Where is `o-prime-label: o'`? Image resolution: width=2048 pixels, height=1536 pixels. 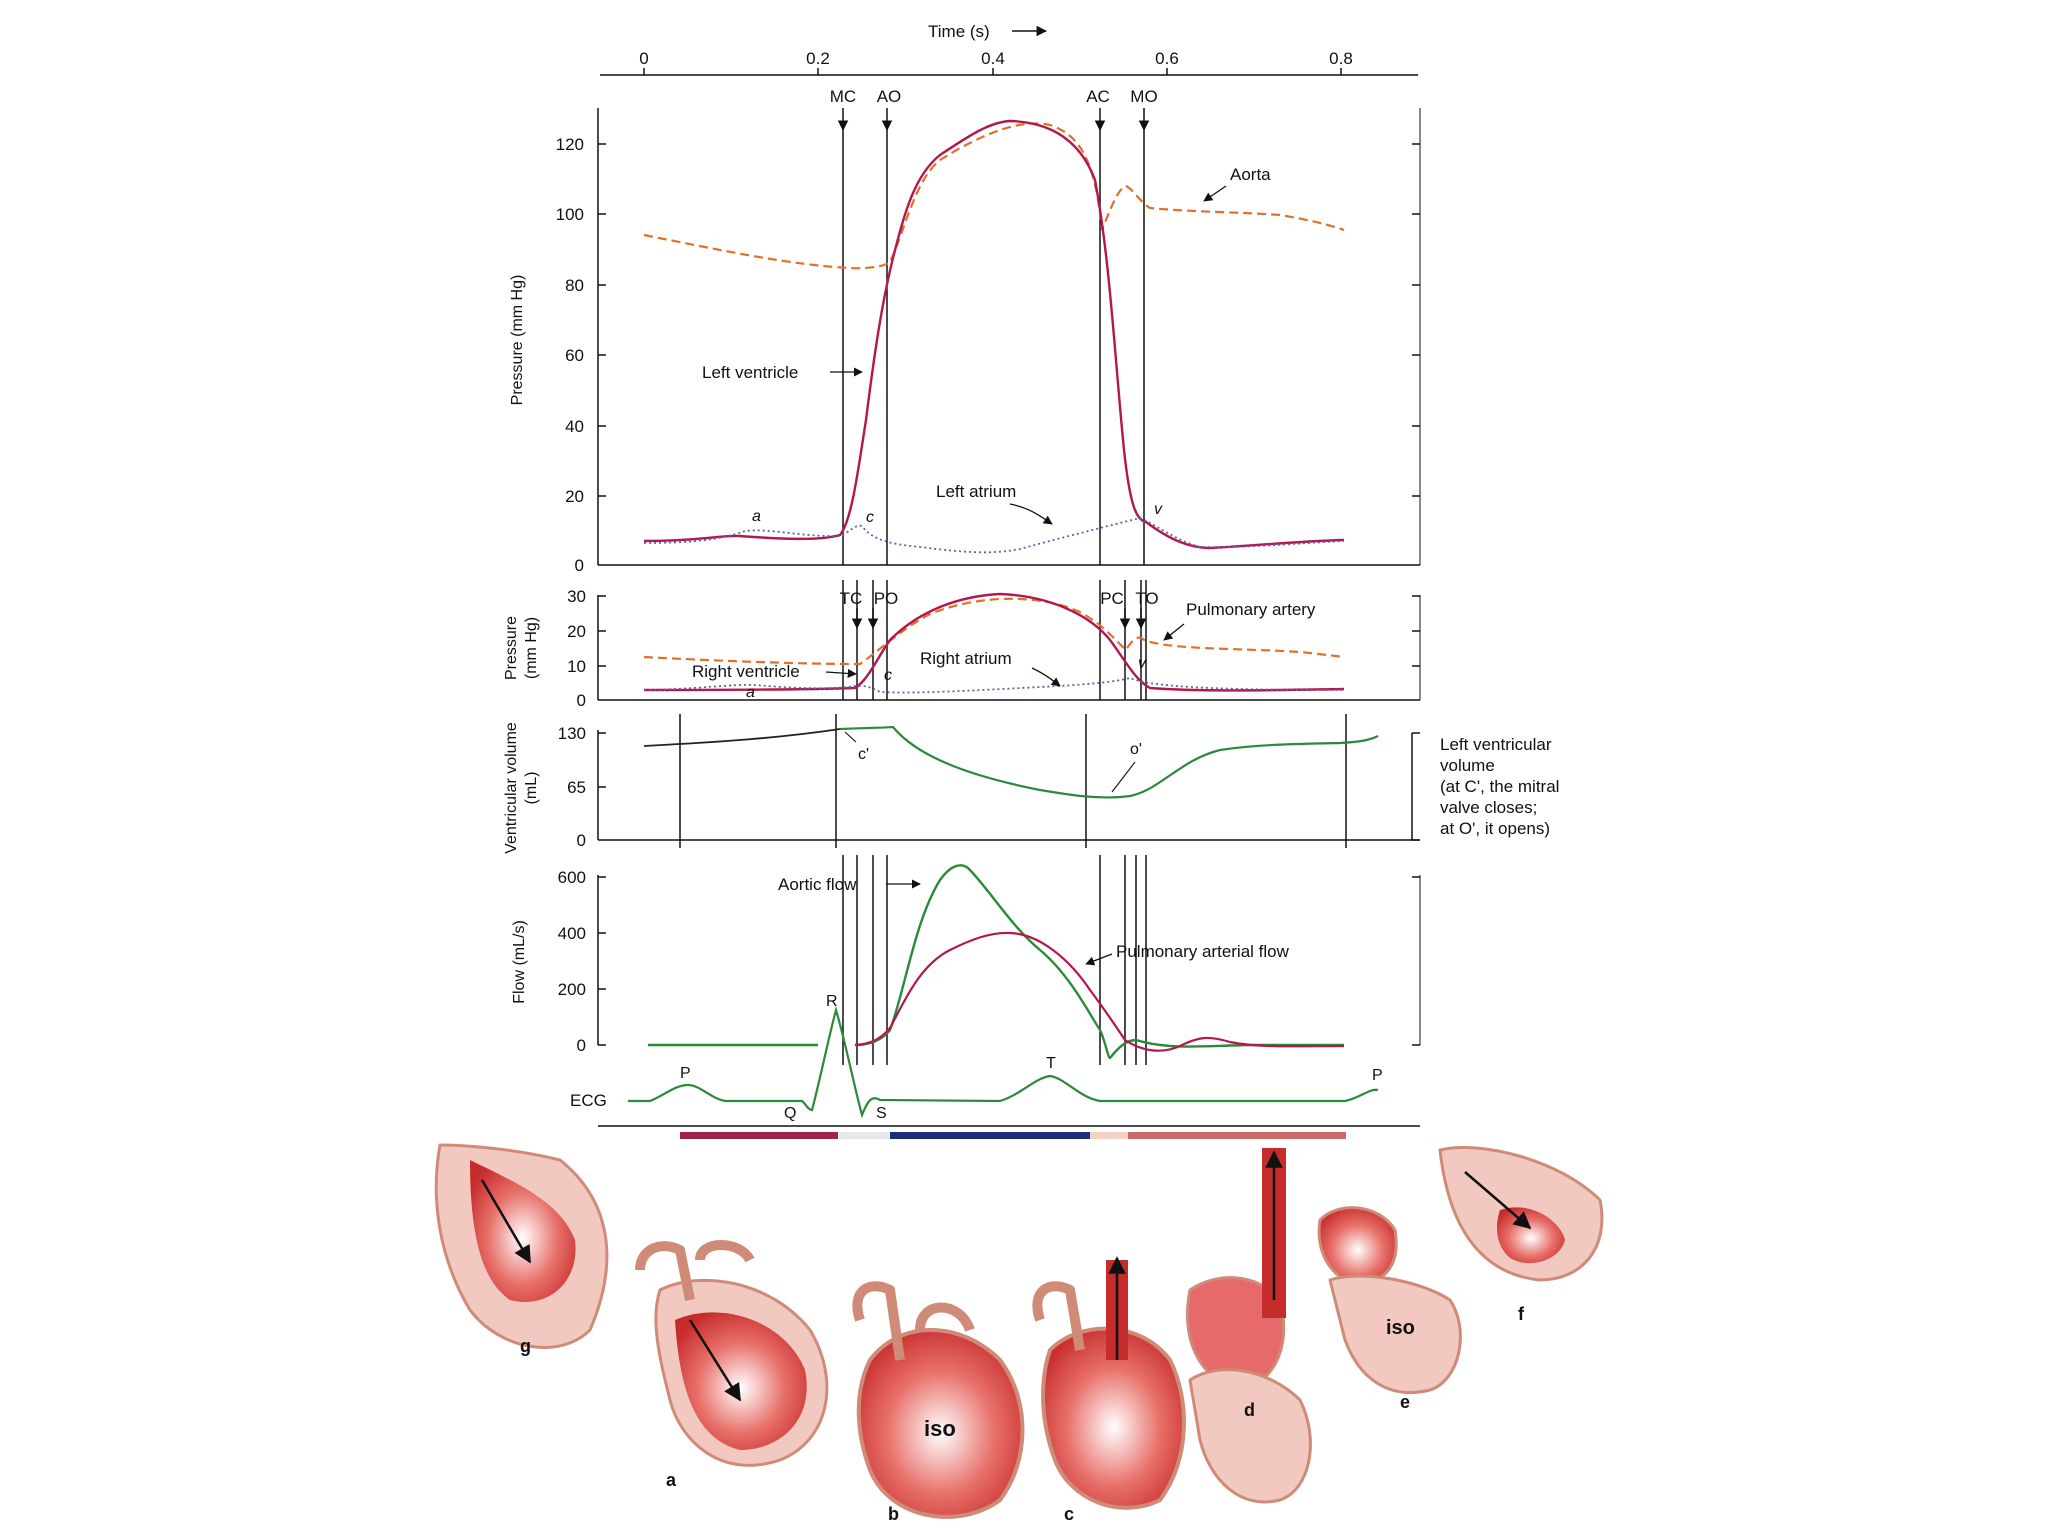
o-prime-label: o' is located at coordinates (1136, 749).